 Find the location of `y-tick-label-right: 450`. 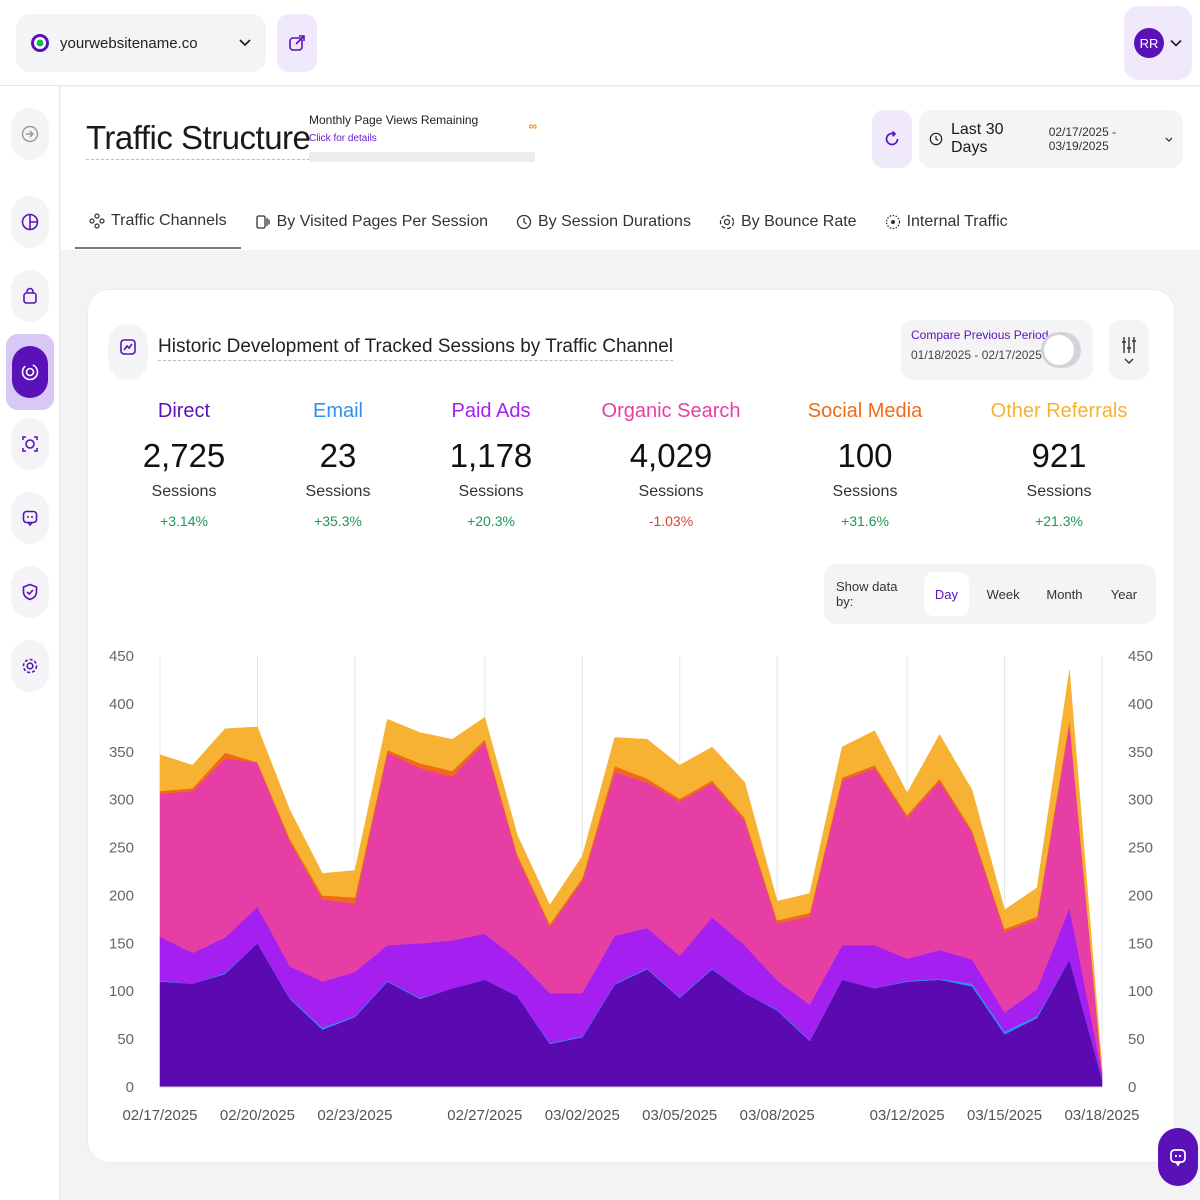

y-tick-label-right: 450 is located at coordinates (1140, 656).